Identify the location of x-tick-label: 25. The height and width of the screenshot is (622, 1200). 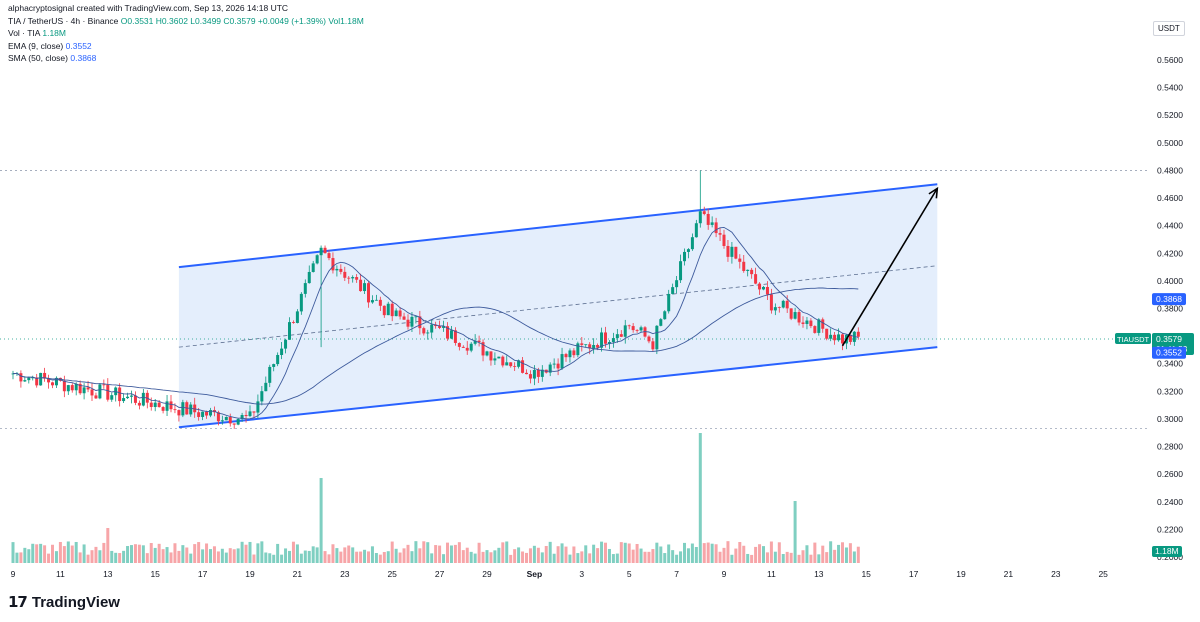
(392, 574).